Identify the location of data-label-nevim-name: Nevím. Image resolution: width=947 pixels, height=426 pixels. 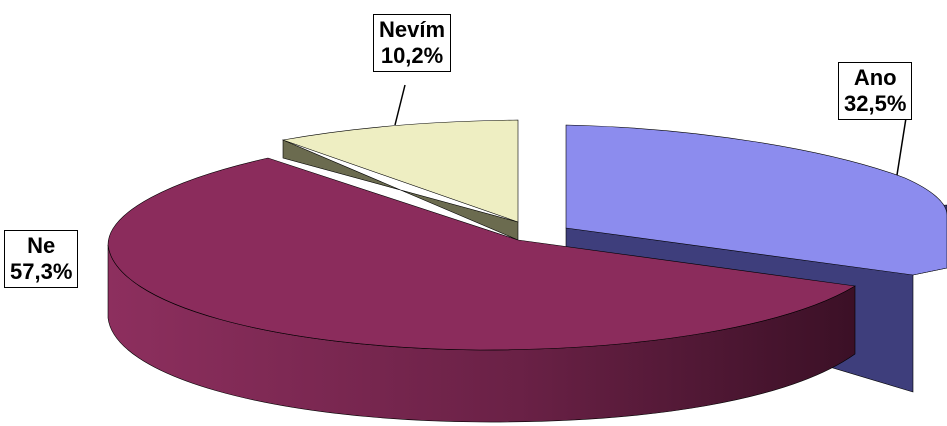
(412, 29).